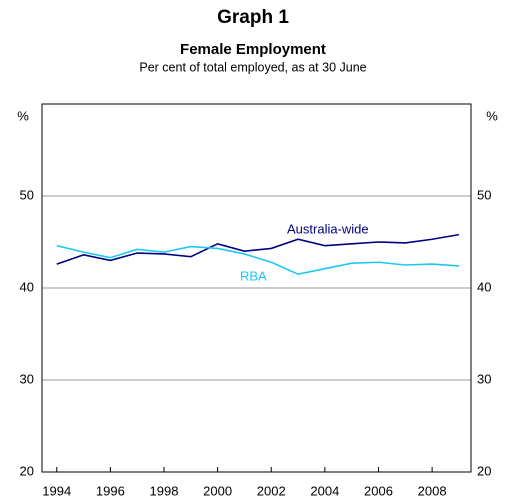  I want to click on y2-tick-label: 40, so click(484, 286).